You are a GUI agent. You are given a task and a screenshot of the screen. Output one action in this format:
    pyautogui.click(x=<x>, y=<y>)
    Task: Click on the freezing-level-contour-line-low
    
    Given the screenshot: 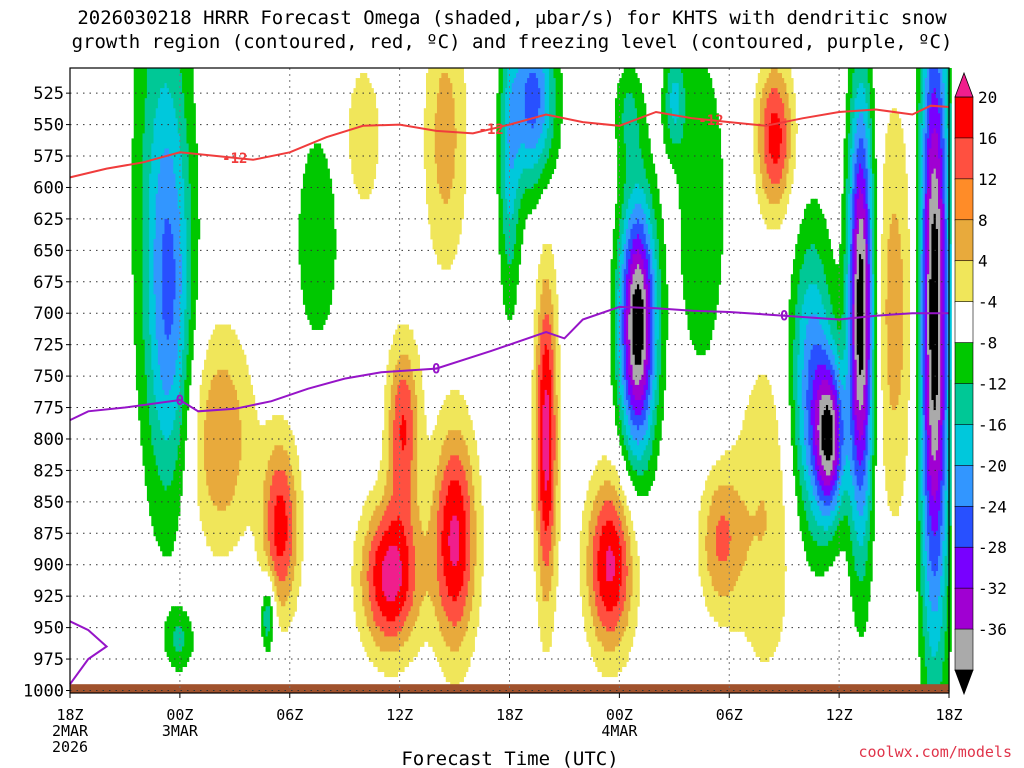 What is the action you would take?
    pyautogui.click(x=89, y=652)
    